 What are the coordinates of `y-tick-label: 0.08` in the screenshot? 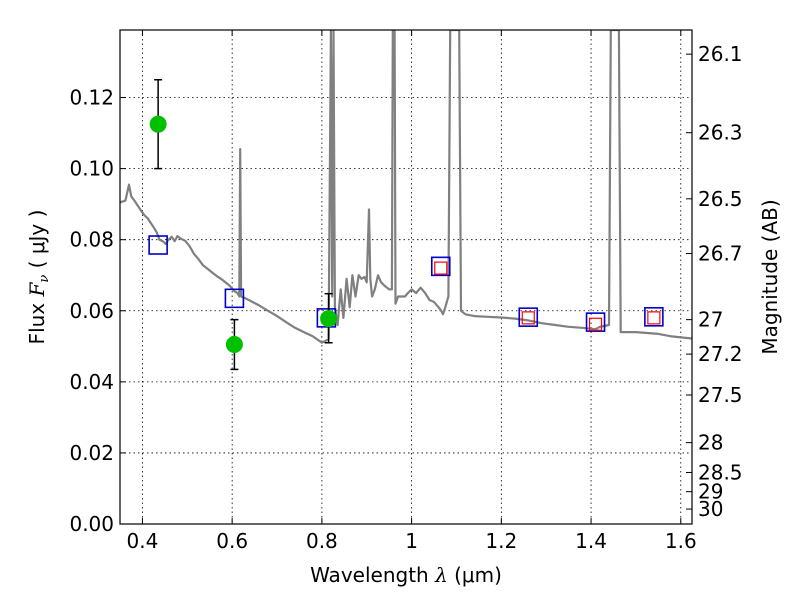 It's located at (91, 240).